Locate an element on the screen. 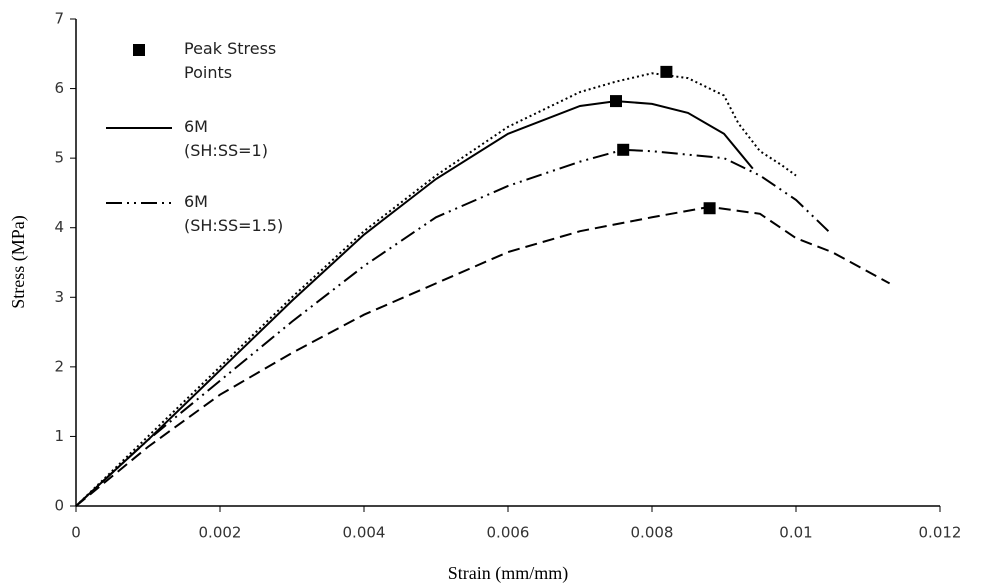 This screenshot has height=588, width=991. legend-label: Peak Stress Points is located at coordinates (230, 60).